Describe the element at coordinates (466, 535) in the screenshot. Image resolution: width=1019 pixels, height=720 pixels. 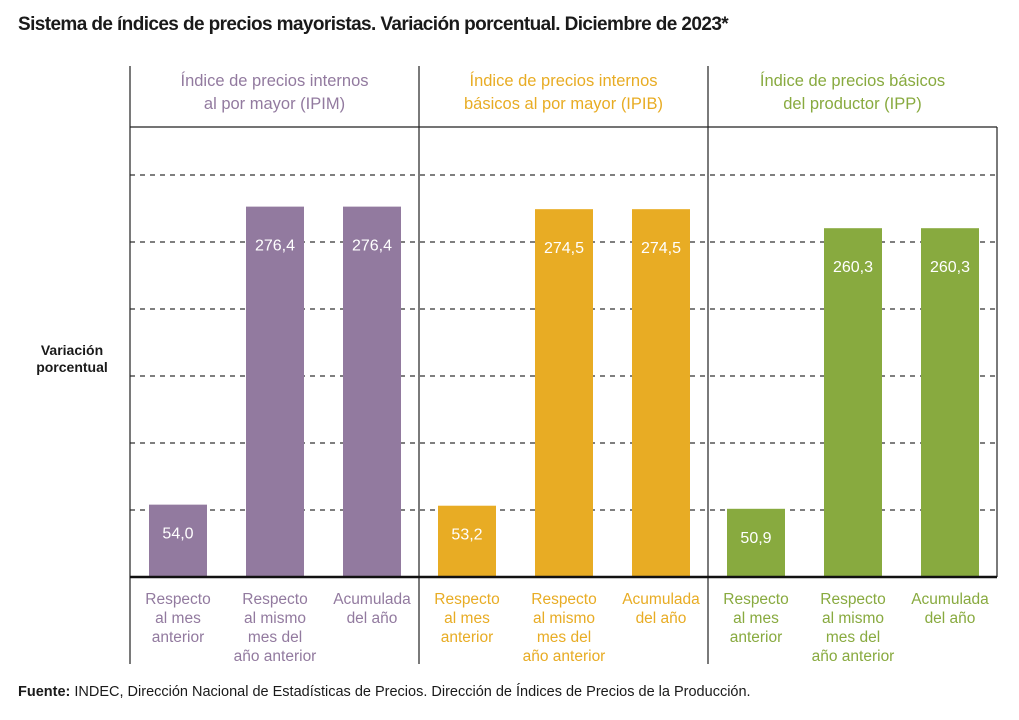
I see `bar-value-label: 53,2` at that location.